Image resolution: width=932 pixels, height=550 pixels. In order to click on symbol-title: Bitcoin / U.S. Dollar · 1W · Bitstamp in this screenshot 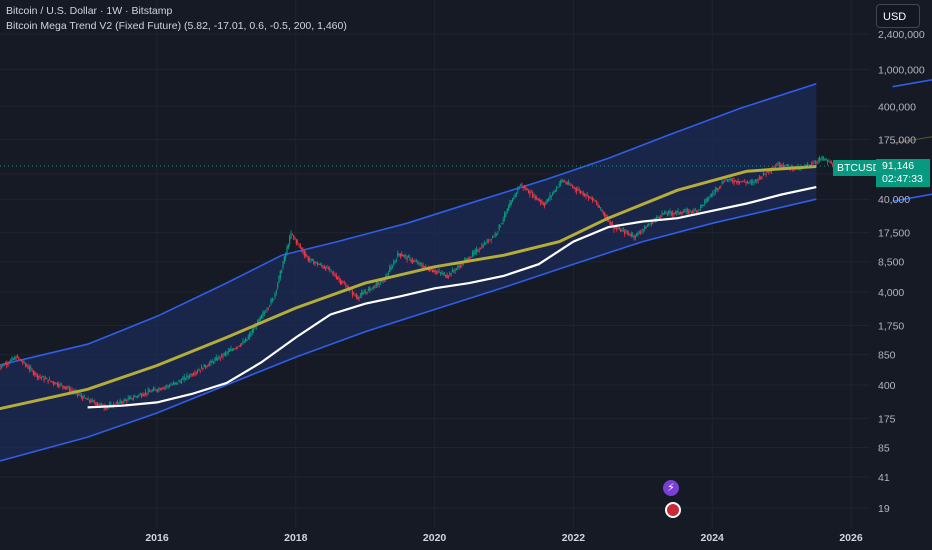, I will do `click(89, 11)`.